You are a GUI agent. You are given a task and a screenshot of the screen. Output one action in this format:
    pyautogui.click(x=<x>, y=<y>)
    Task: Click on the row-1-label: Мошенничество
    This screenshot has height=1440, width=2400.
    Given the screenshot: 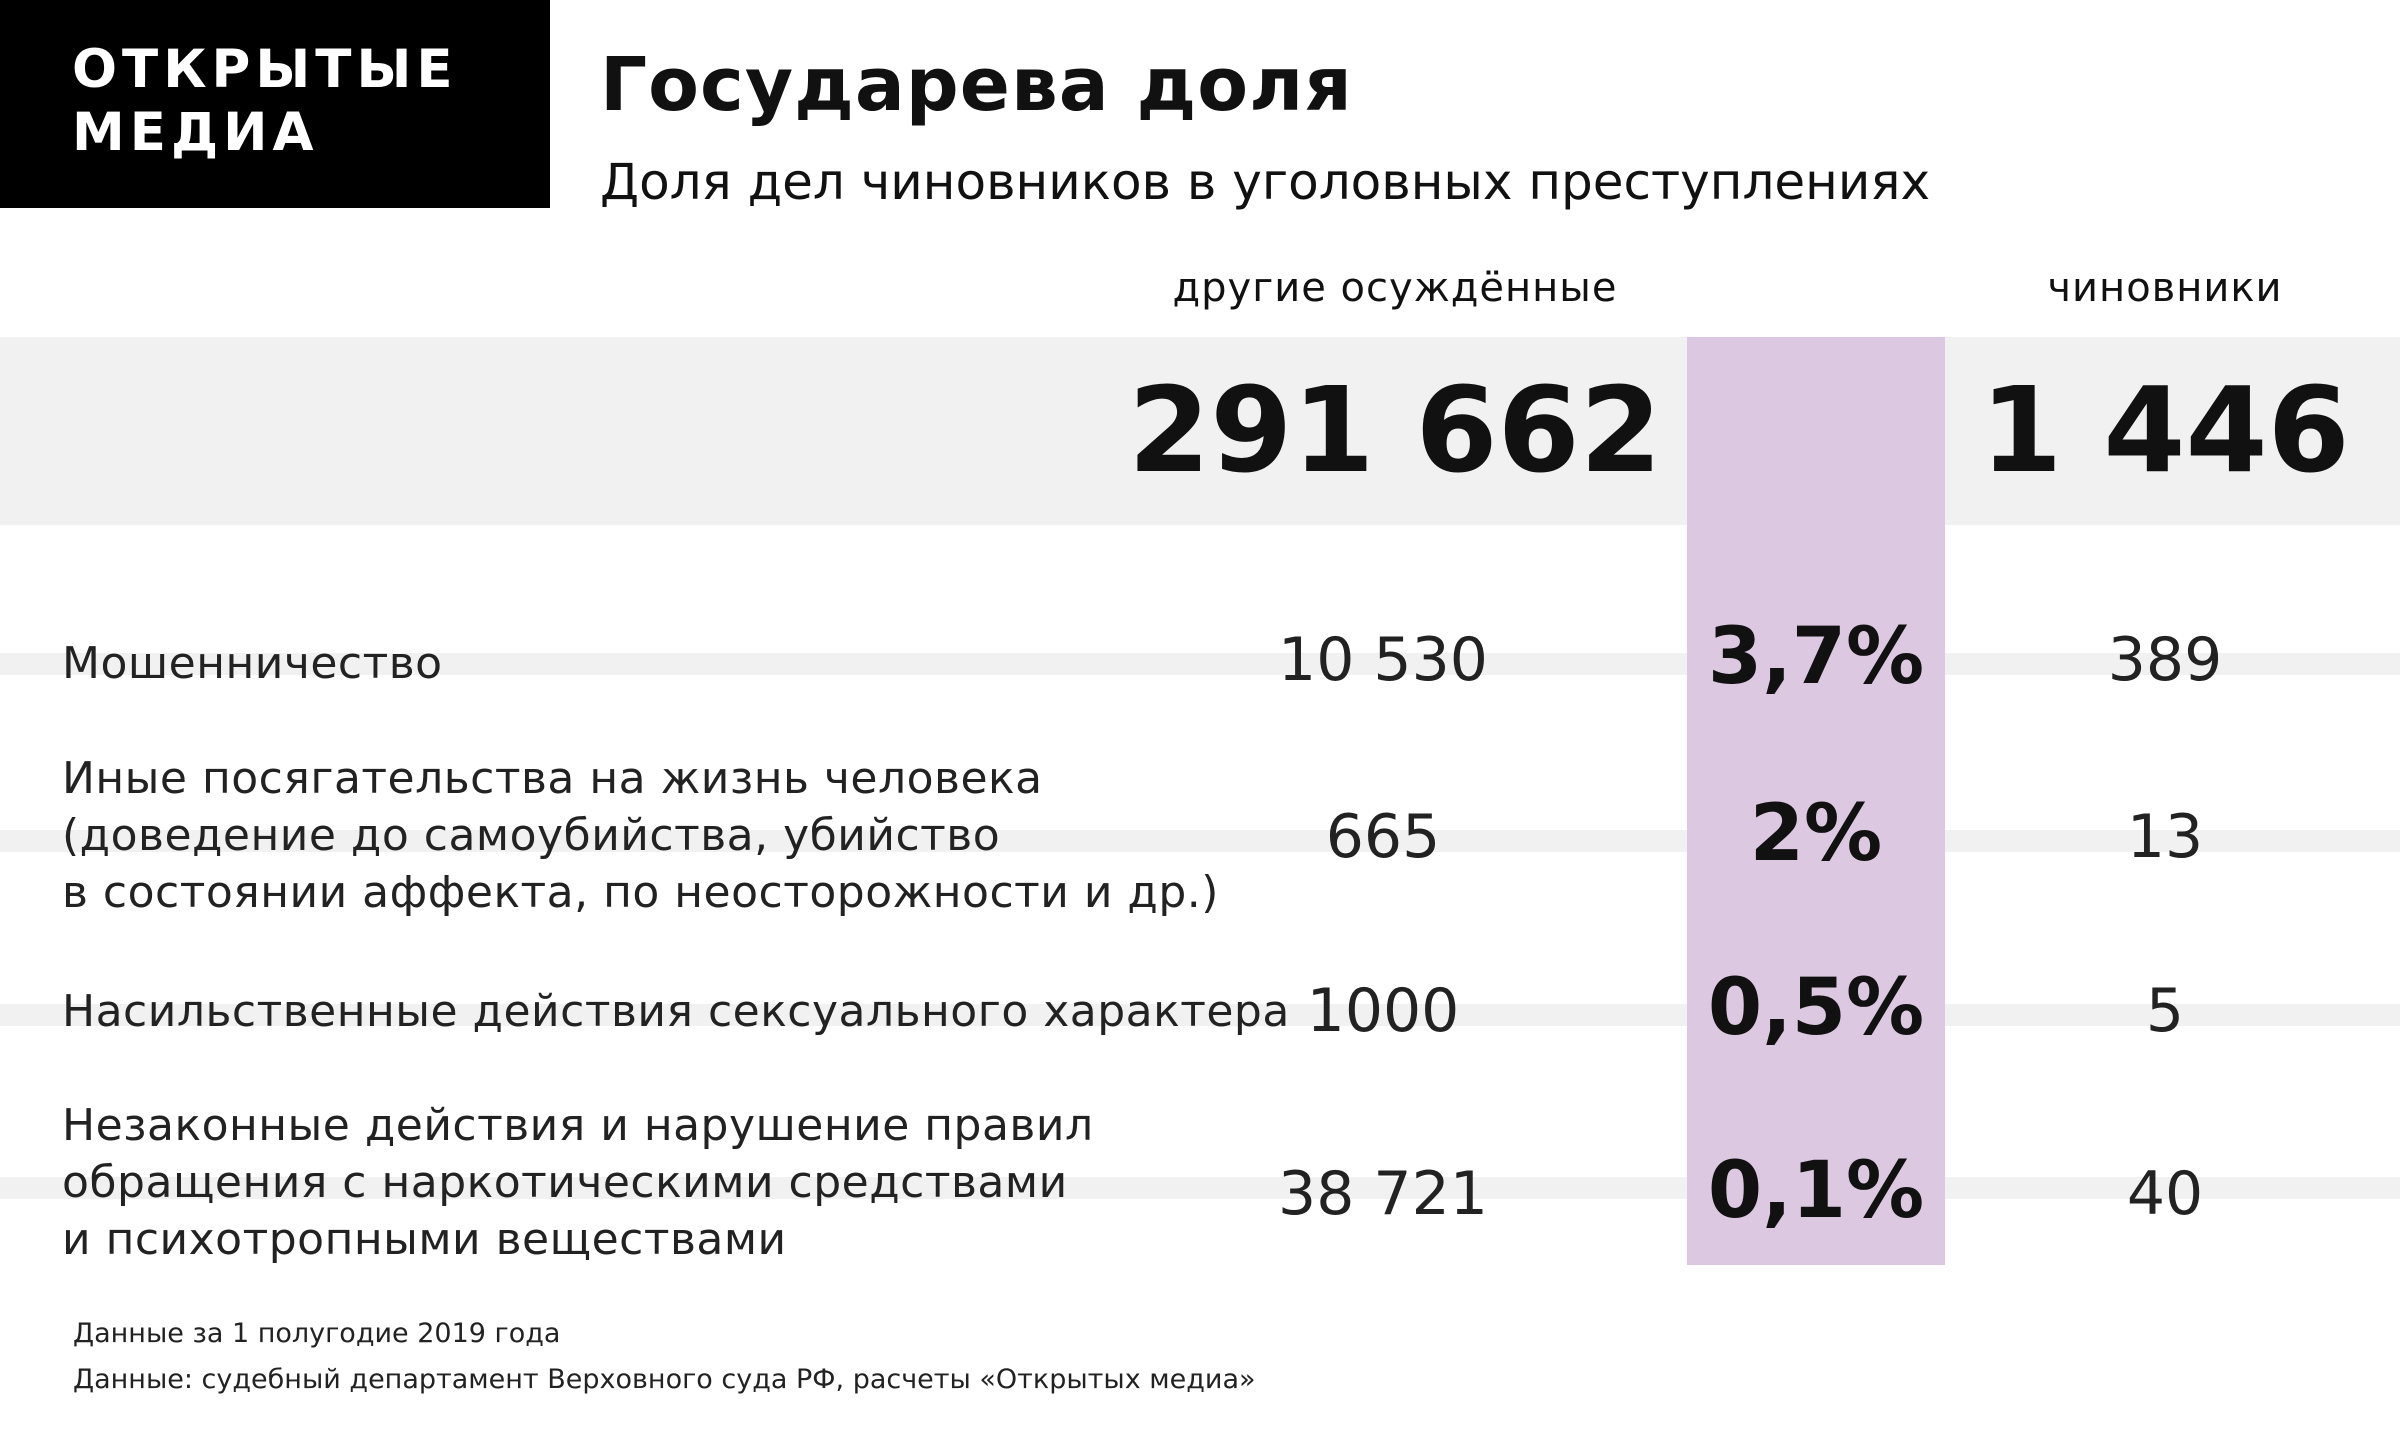 What is the action you would take?
    pyautogui.click(x=252, y=663)
    